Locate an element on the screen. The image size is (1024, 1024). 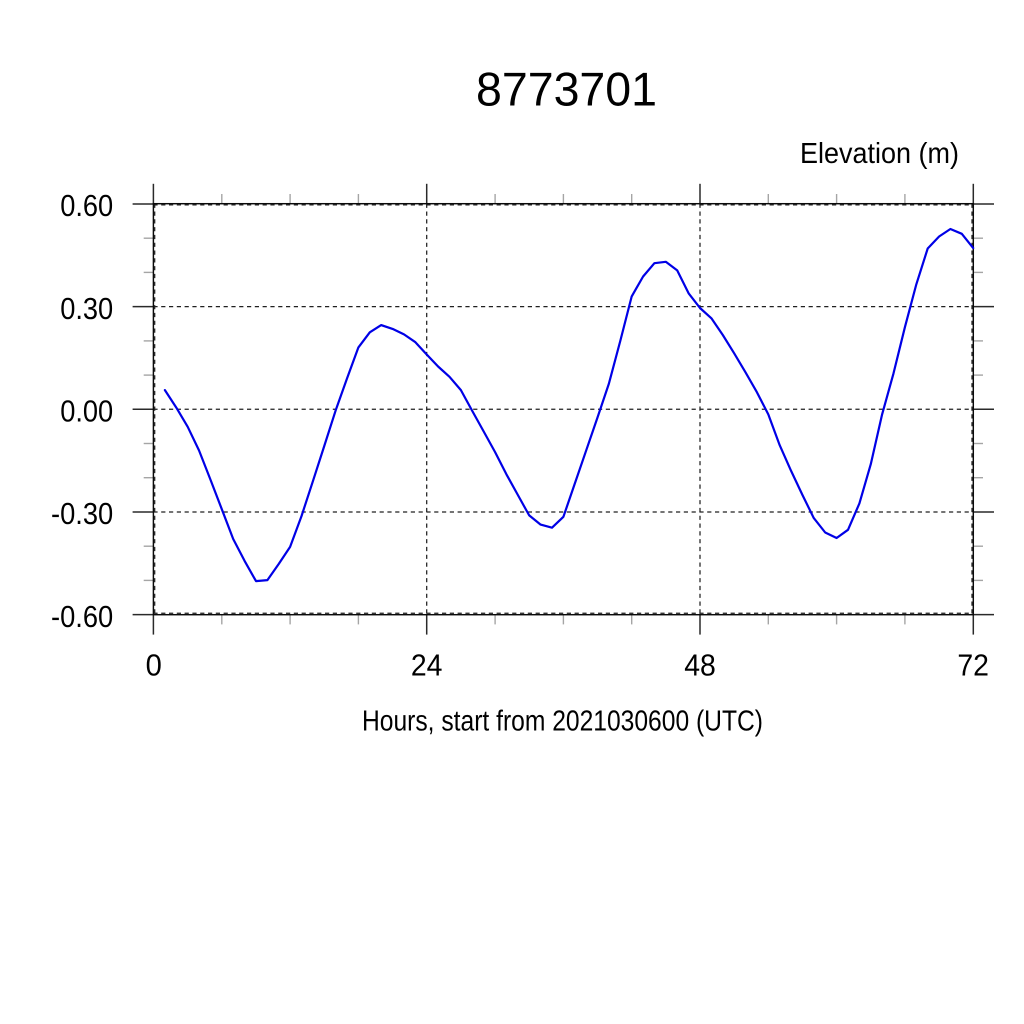
svg-text: -0.60 is located at coordinates (82, 617).